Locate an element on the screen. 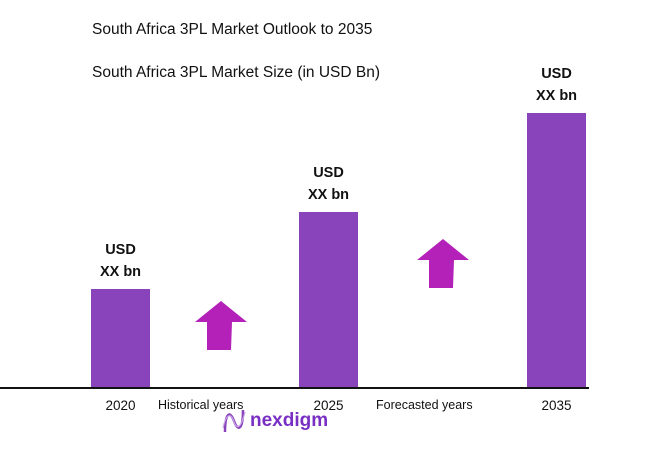 Image resolution: width=647 pixels, height=456 pixels. bar-2025 is located at coordinates (328, 300).